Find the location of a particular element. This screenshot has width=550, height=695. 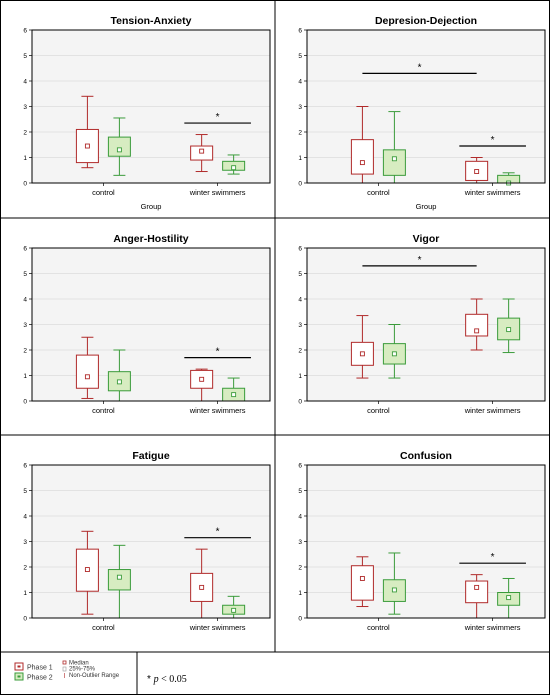

panel-5: Fatigue 0 1 2 3 4 5 6 * control winter swimmers is located at coordinates (147, 541).